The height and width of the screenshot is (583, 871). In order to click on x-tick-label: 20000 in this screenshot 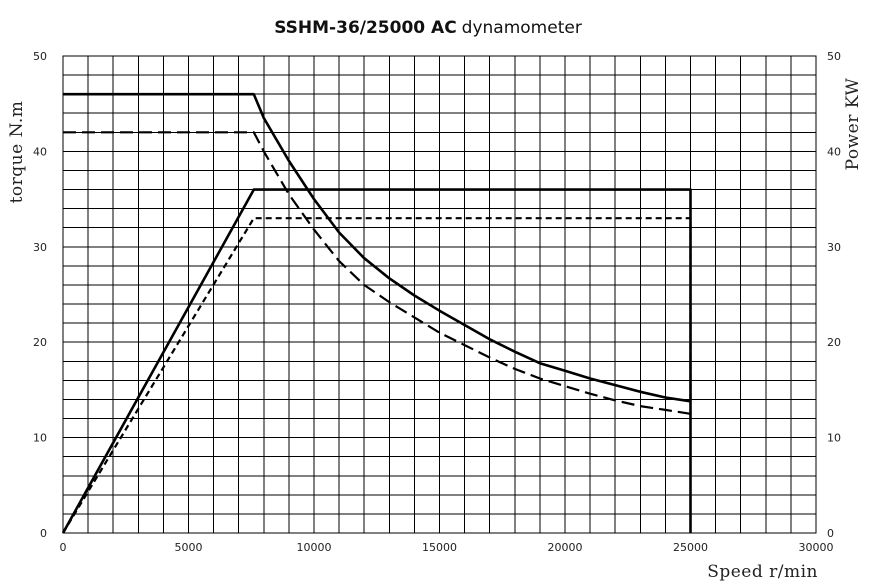, I will do `click(565, 547)`.